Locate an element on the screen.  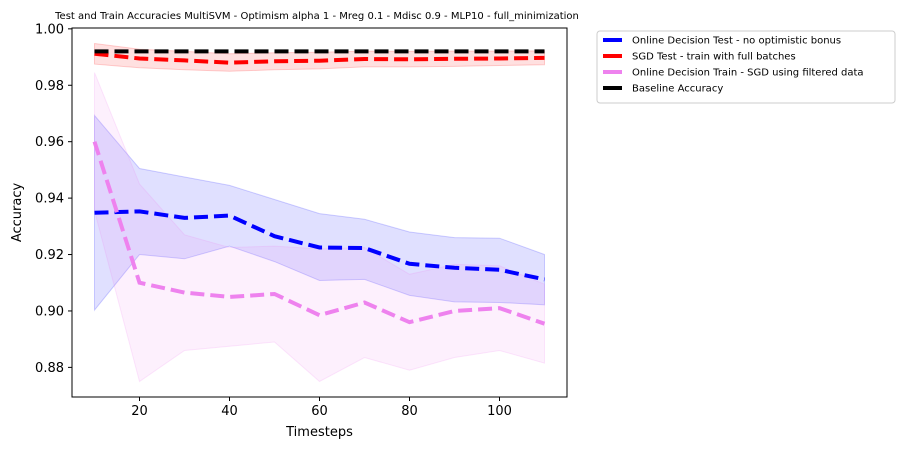
x-axis: 20 40 60 80 100 is located at coordinates (321, 408).